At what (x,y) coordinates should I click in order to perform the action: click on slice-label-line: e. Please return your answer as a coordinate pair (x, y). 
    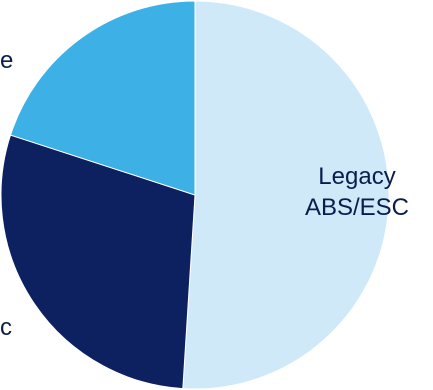
    Looking at the image, I should click on (6, 60).